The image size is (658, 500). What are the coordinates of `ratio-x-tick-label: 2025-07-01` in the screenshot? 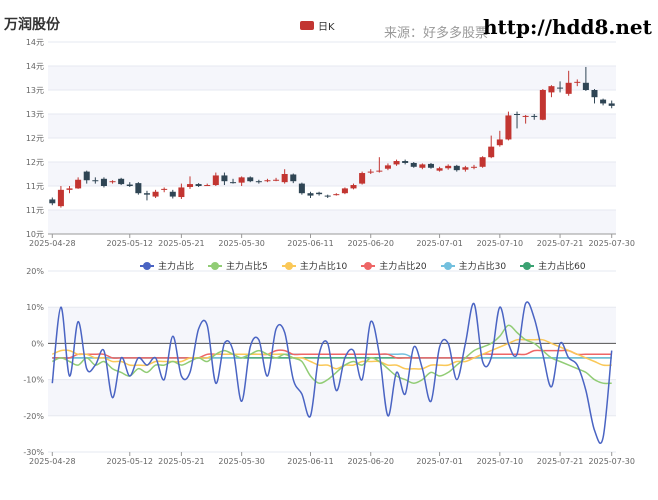 It's located at (439, 461).